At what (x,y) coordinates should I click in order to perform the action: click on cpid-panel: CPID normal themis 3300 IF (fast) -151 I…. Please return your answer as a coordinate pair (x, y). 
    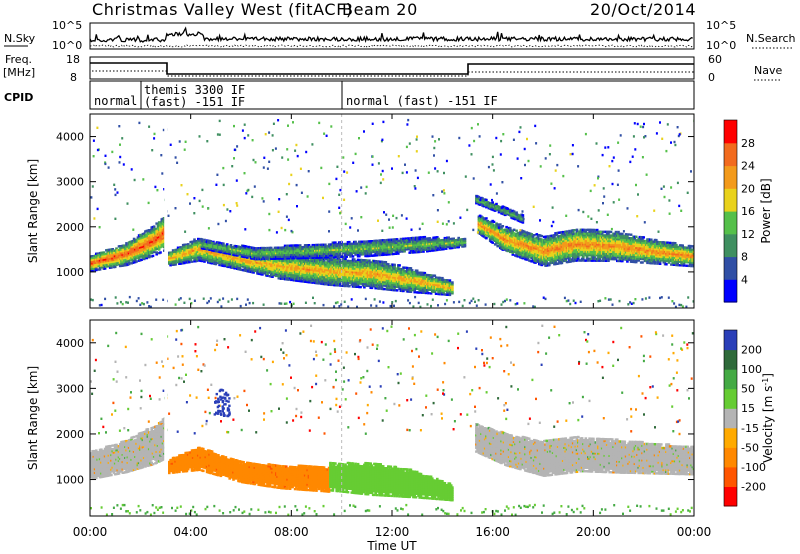
    Looking at the image, I should click on (349, 95).